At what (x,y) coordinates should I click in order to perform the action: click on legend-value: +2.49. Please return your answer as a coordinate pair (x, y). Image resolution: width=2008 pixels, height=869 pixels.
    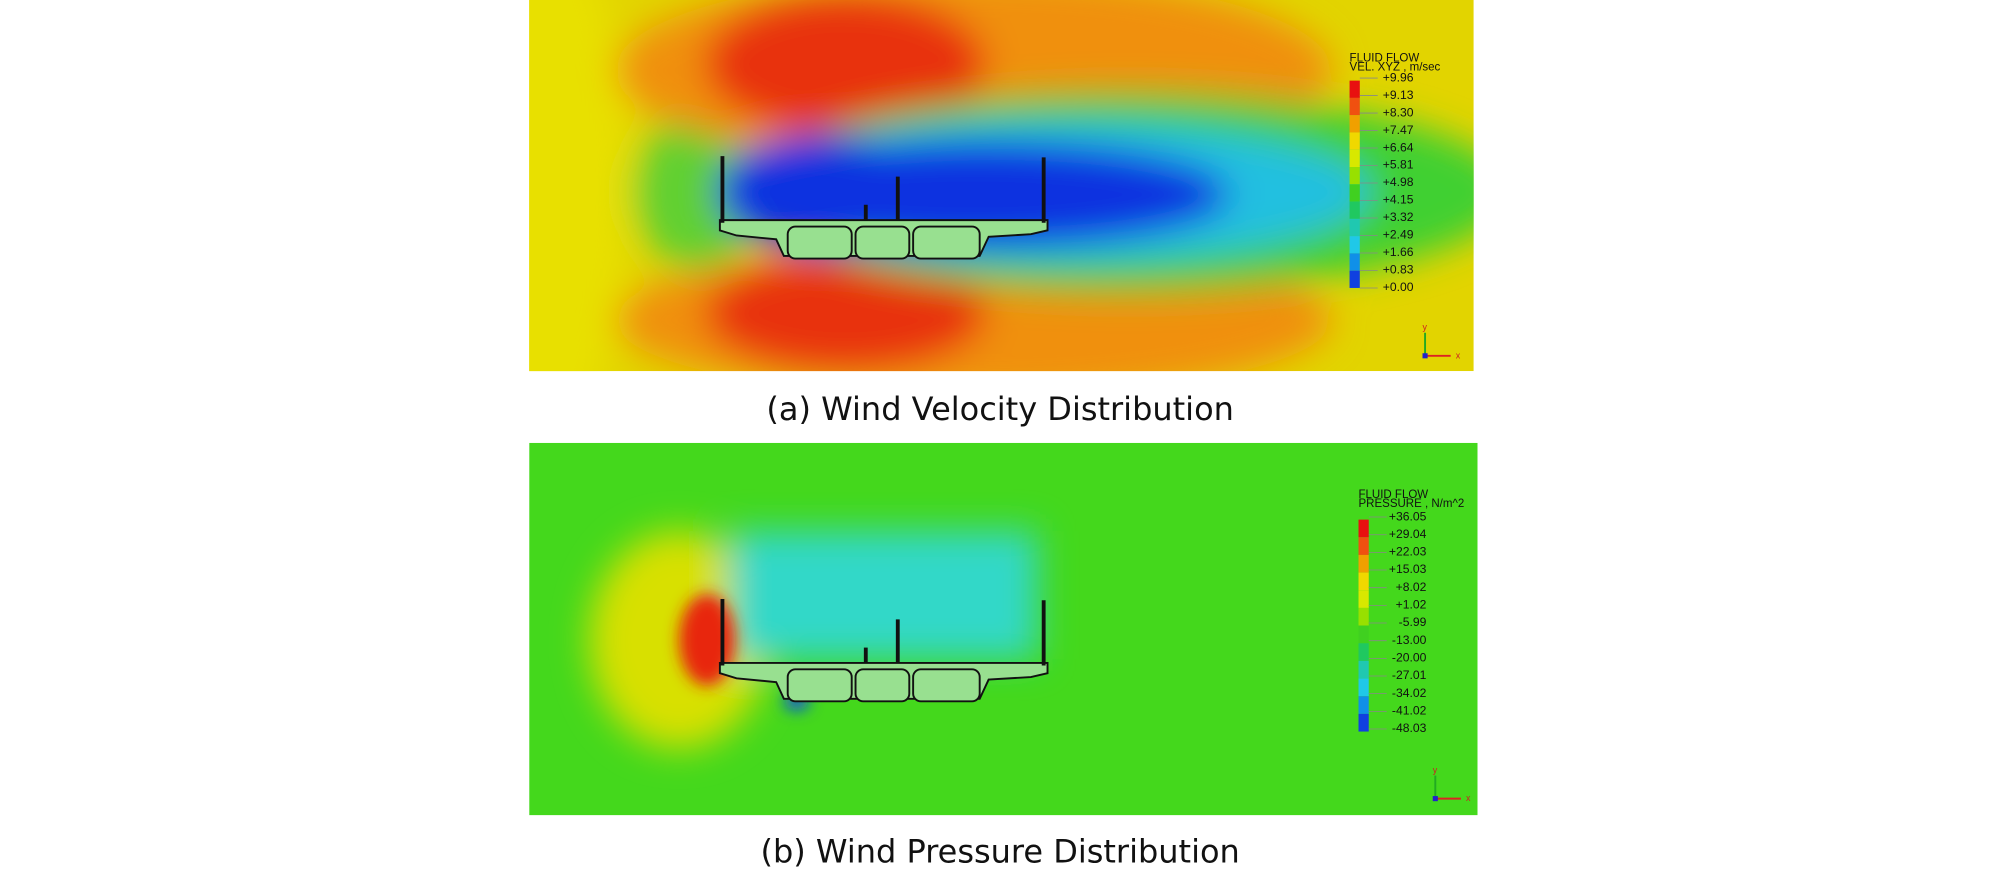
    Looking at the image, I should click on (1398, 235).